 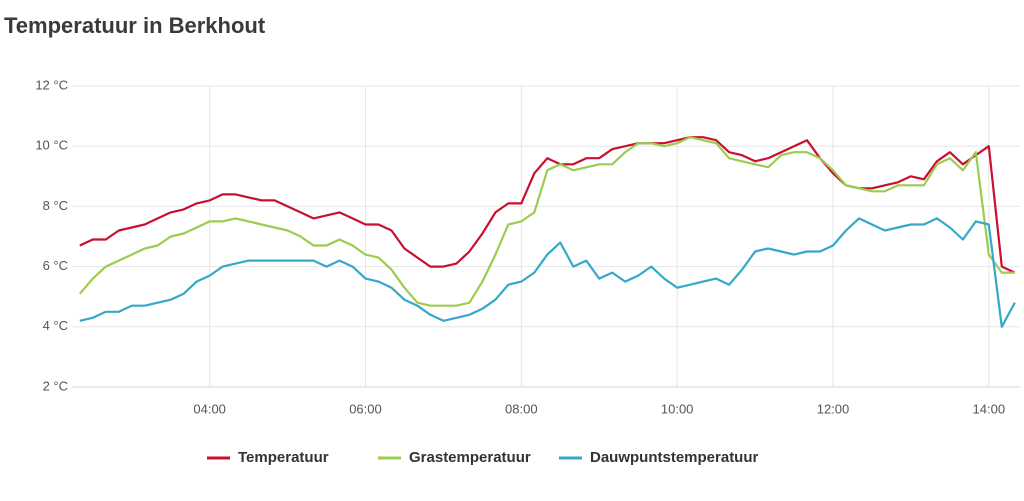 I want to click on x-tick-label: 10:00, so click(x=677, y=408).